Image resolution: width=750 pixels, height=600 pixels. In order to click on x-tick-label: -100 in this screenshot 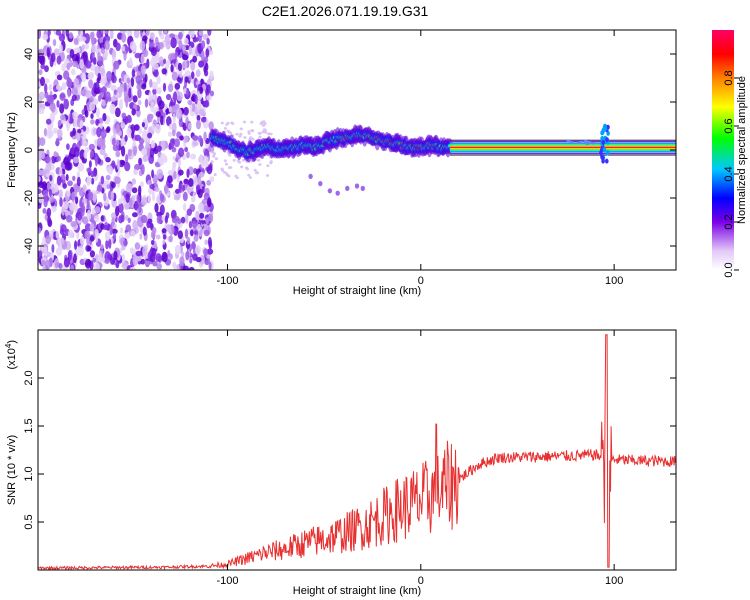, I will do `click(227, 281)`.